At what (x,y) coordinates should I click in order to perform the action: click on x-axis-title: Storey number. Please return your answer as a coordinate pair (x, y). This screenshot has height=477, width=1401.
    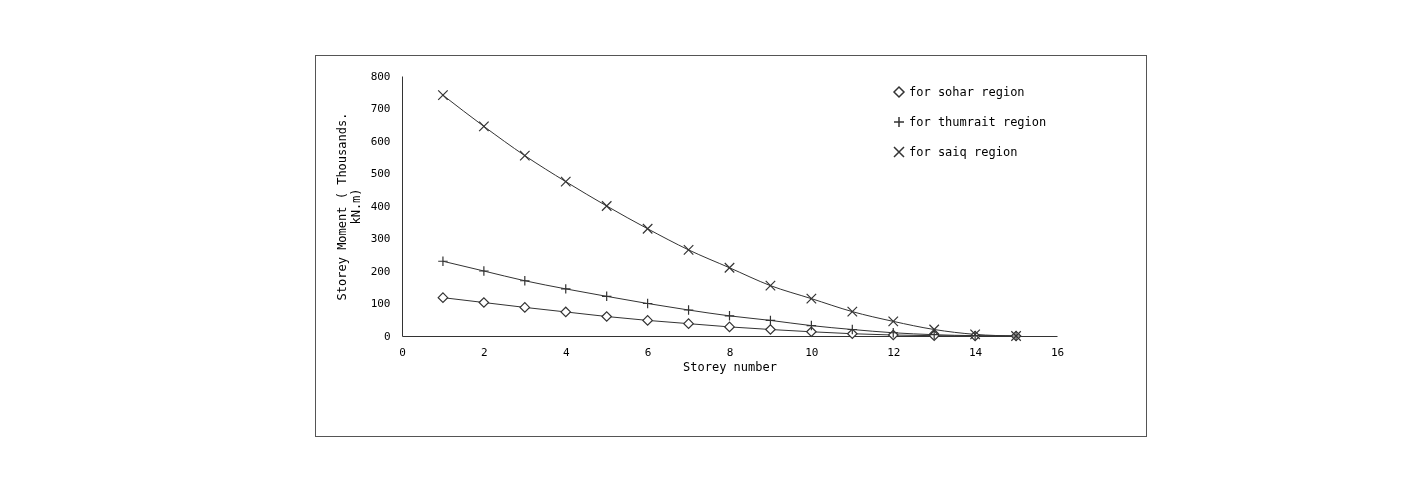
    Looking at the image, I should click on (730, 366).